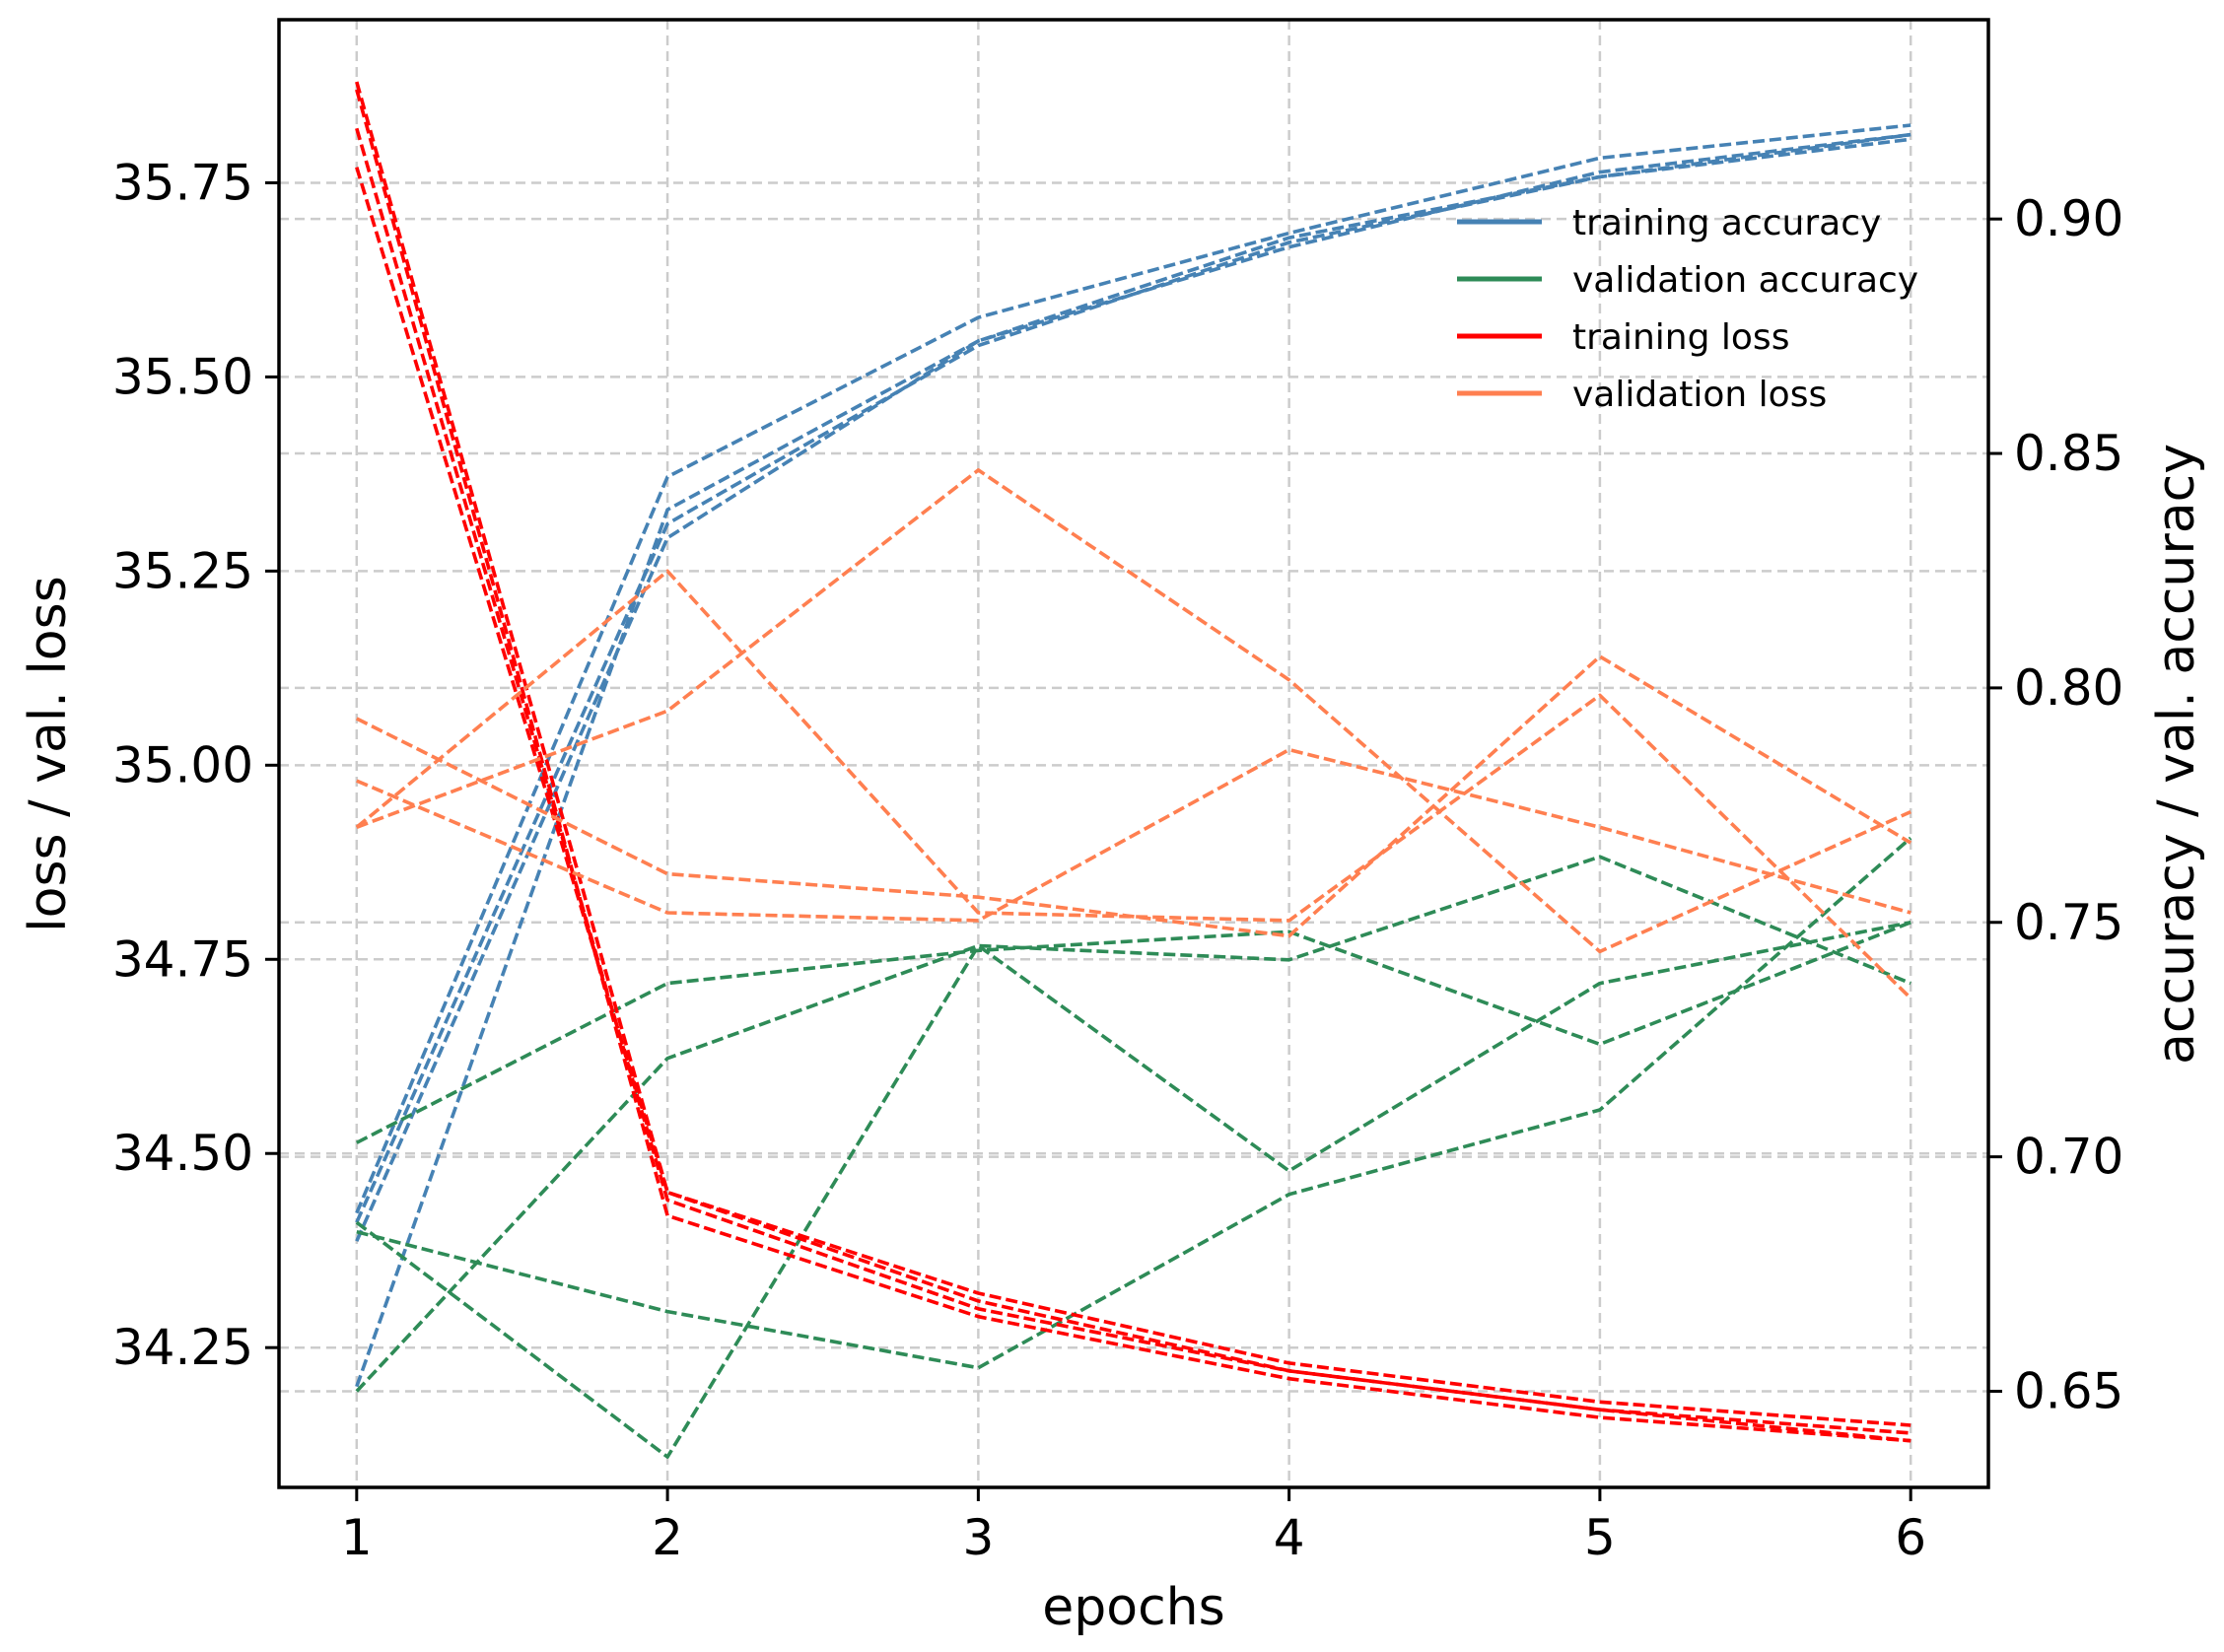 The image size is (2224, 1652). What do you see at coordinates (2068, 453) in the screenshot?
I see `right-tick-label: 0.85` at bounding box center [2068, 453].